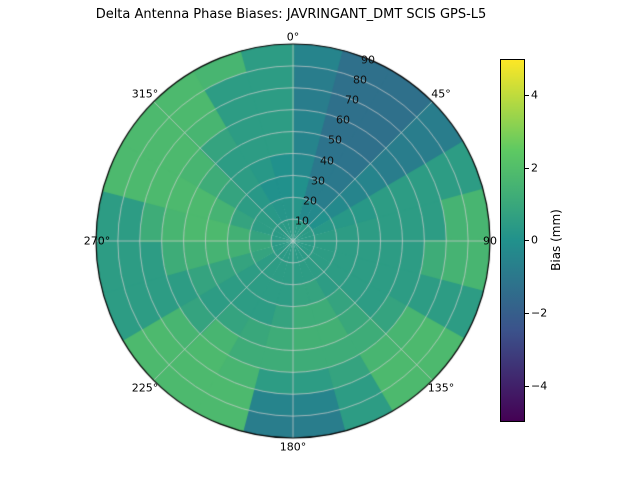 This screenshot has width=640, height=480. I want to click on r-tick-label-50: 50, so click(335, 140).